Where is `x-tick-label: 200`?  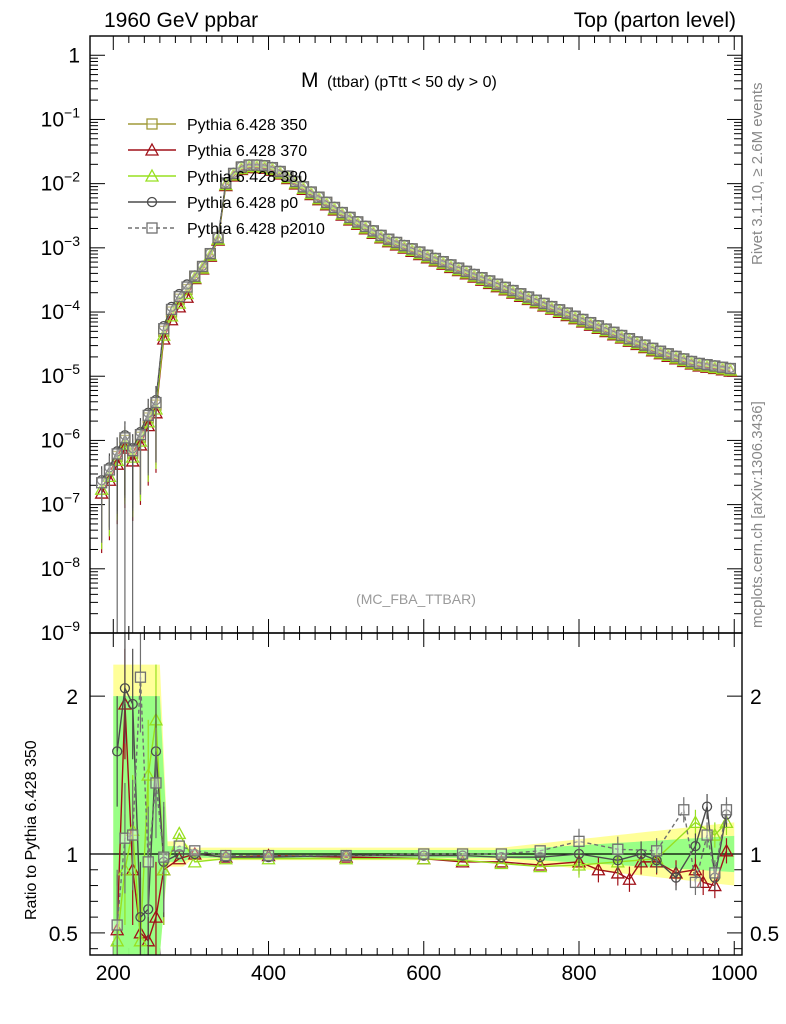 x-tick-label: 200 is located at coordinates (113, 973).